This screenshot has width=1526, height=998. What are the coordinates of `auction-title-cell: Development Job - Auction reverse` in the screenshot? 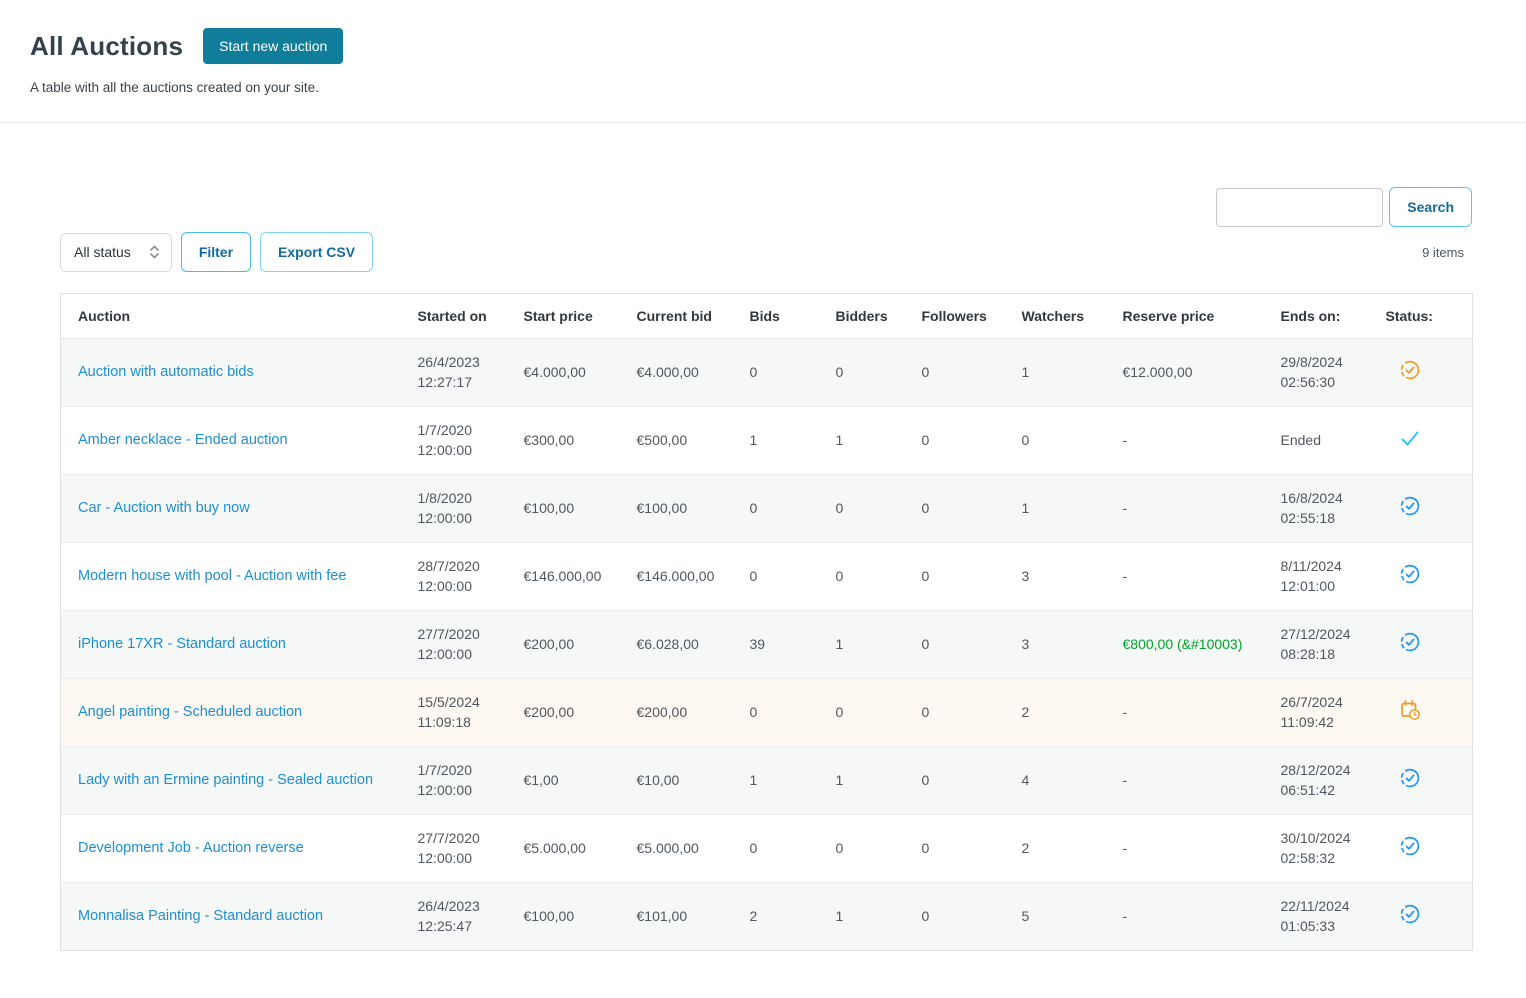 It's located at (239, 849).